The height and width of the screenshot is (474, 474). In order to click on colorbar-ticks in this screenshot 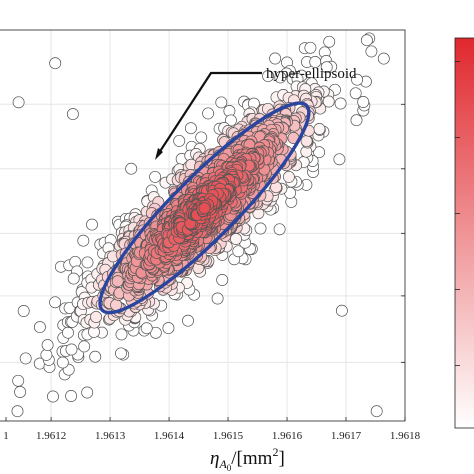, I will do `click(457, 214)`.